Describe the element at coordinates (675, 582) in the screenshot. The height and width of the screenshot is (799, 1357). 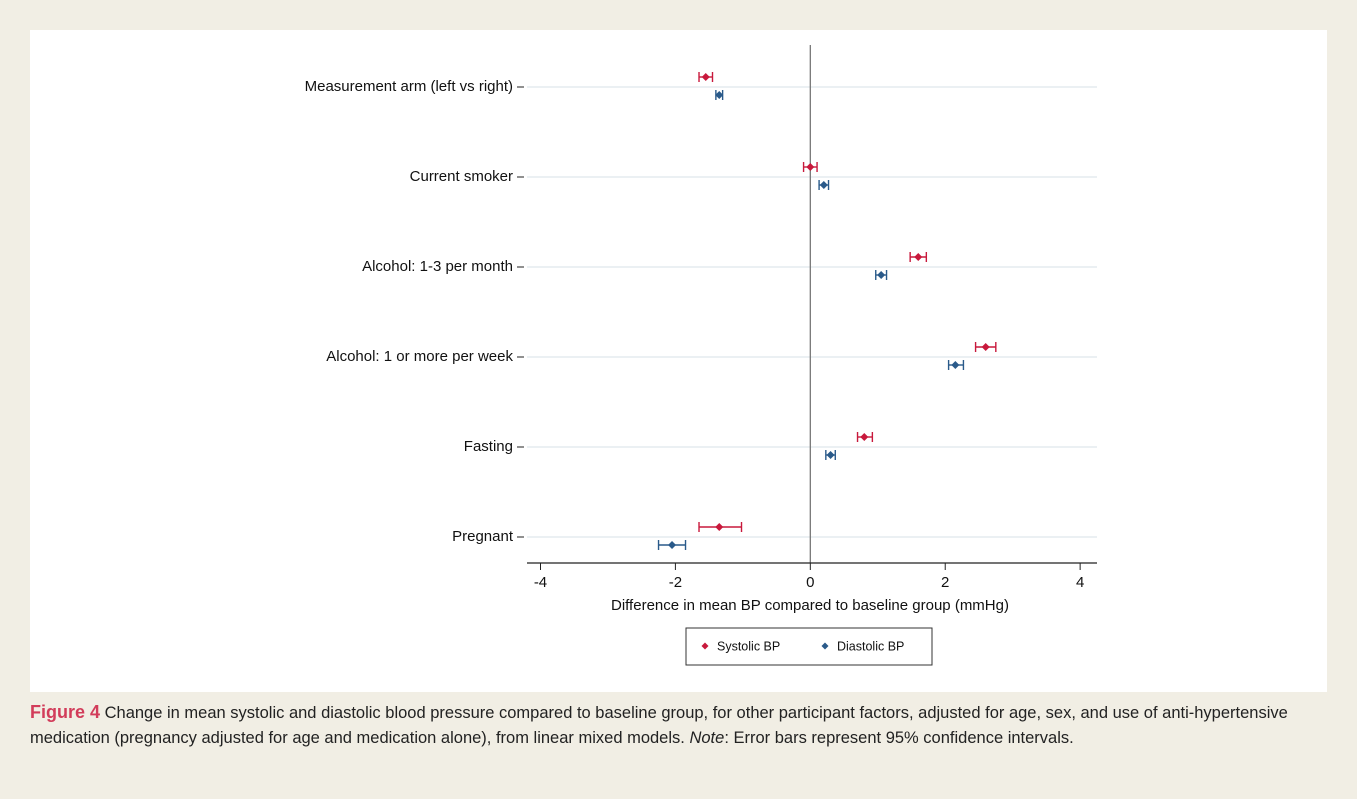
I see `x-tick-label: -2` at that location.